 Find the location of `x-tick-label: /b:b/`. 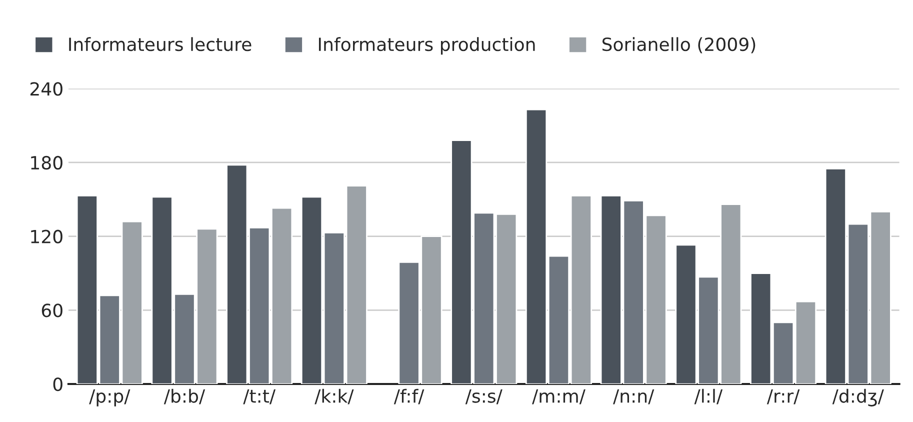

x-tick-label: /b:b/ is located at coordinates (185, 396).